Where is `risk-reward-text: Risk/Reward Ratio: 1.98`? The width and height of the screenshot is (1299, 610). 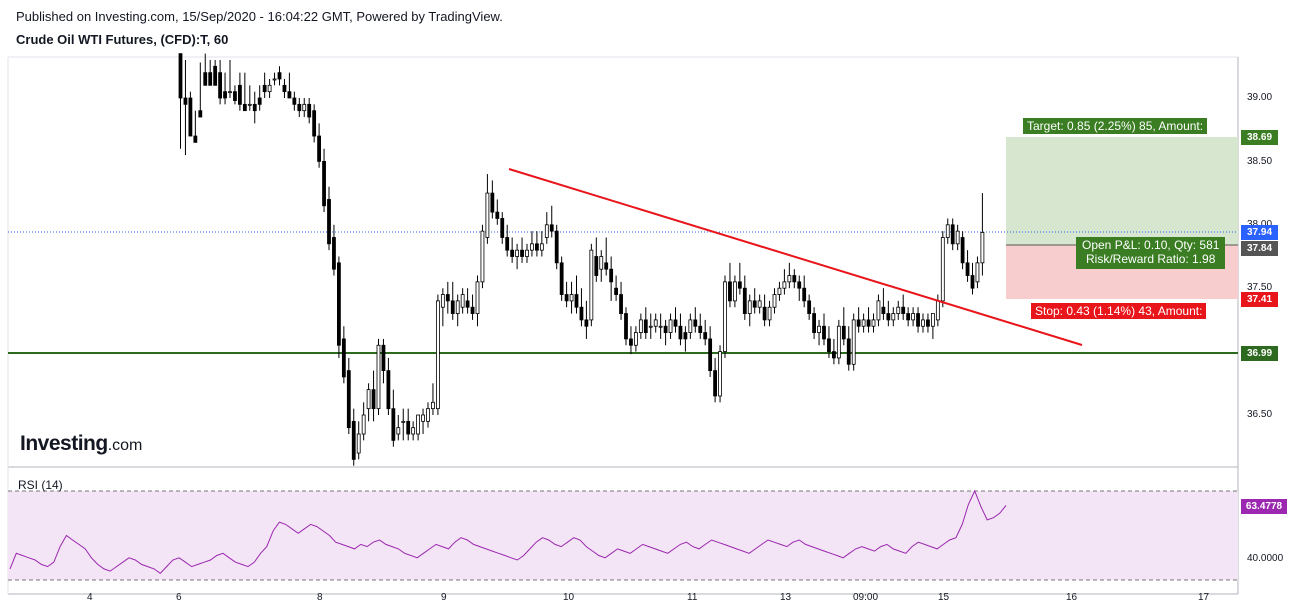 risk-reward-text: Risk/Reward Ratio: 1.98 is located at coordinates (1151, 259).